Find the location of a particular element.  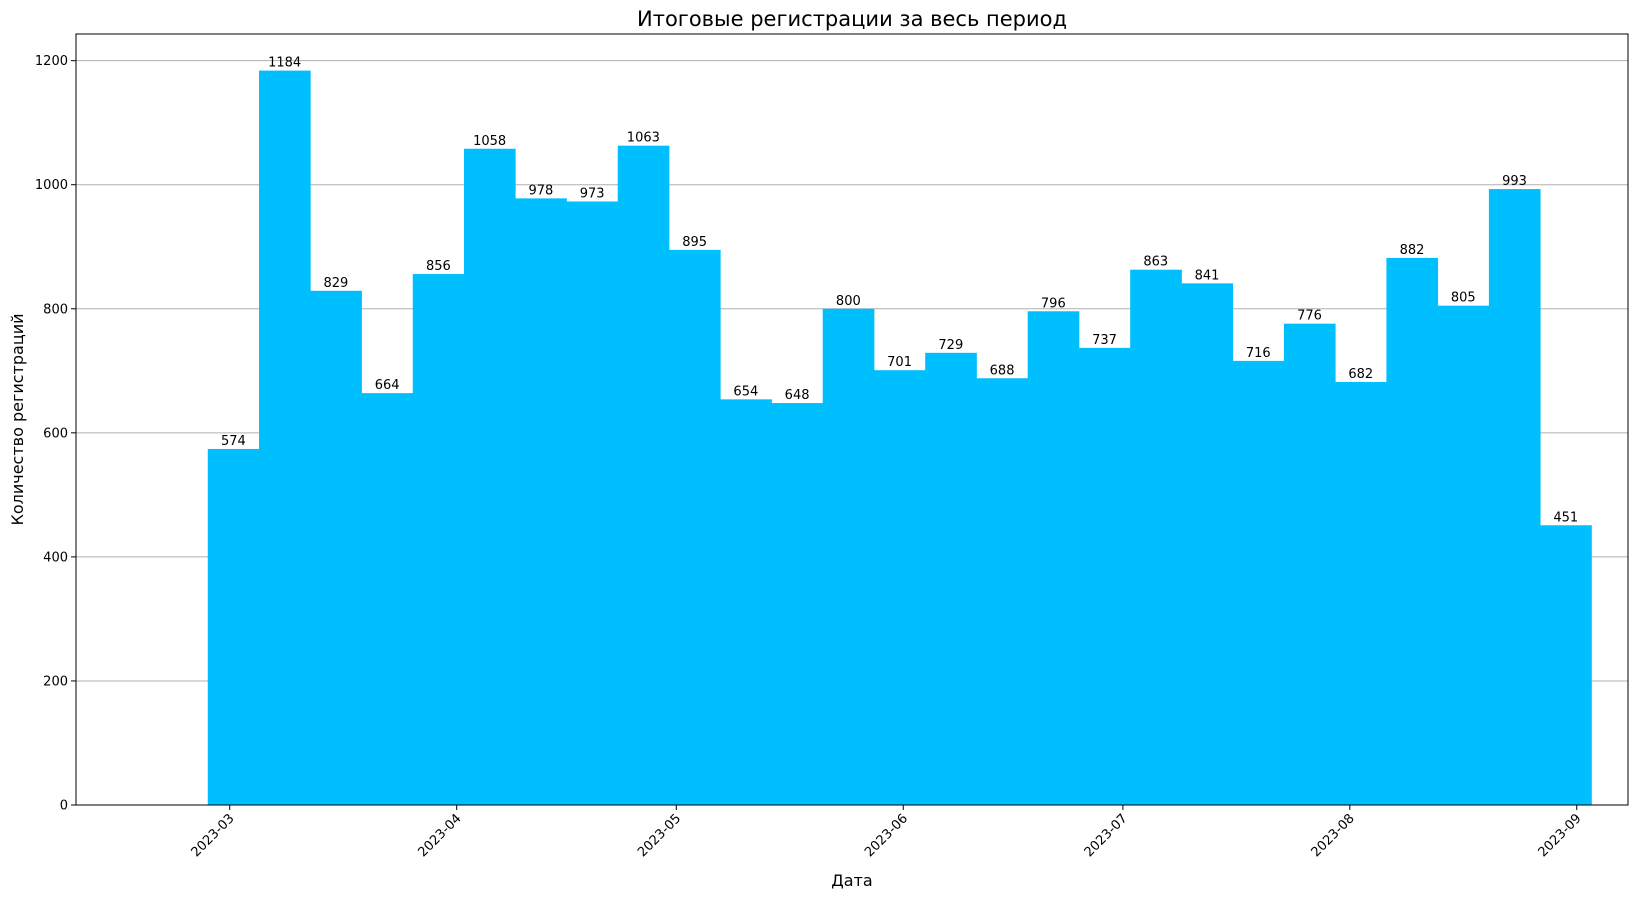

bar-value-label: 682 is located at coordinates (1360, 374).